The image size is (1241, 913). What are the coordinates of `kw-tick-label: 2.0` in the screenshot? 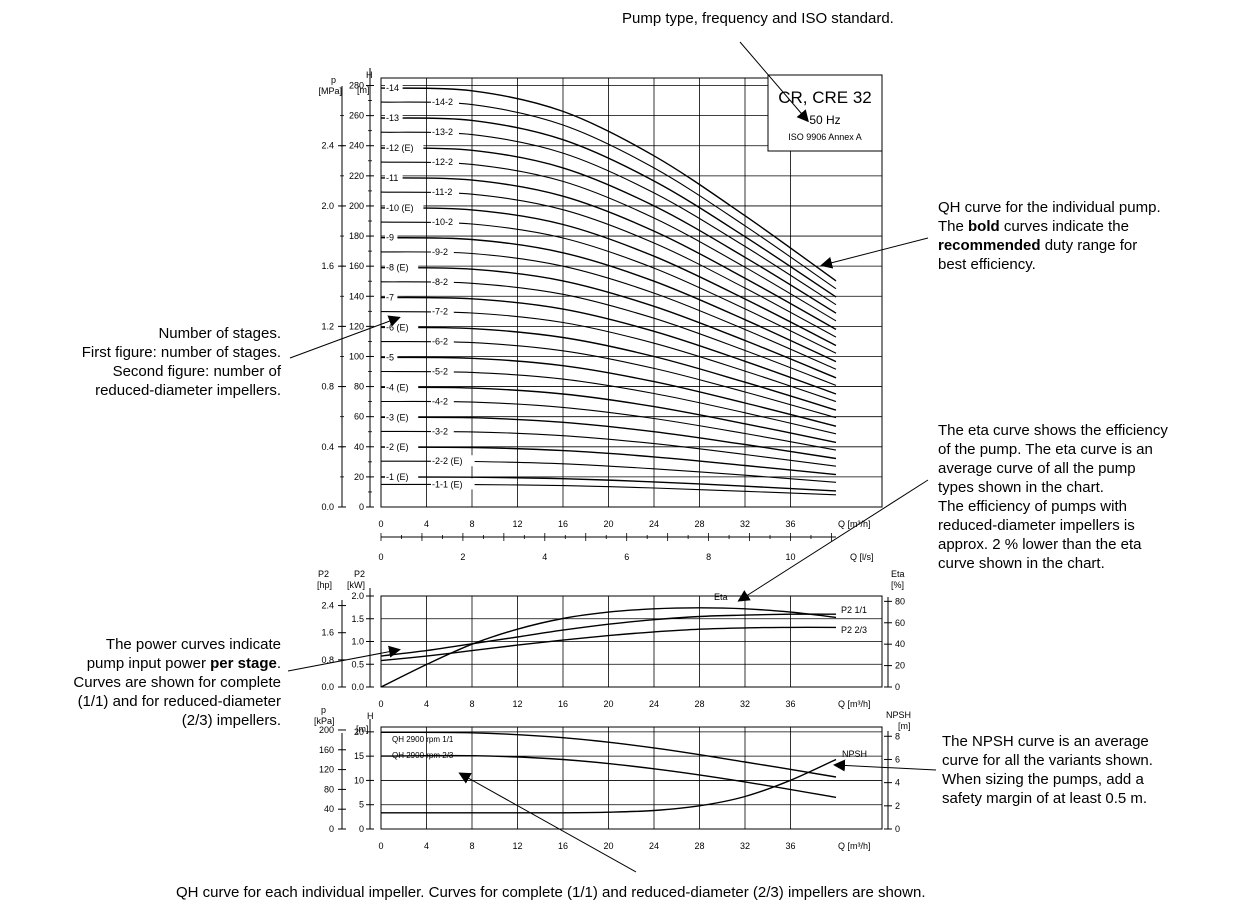 It's located at (357, 596).